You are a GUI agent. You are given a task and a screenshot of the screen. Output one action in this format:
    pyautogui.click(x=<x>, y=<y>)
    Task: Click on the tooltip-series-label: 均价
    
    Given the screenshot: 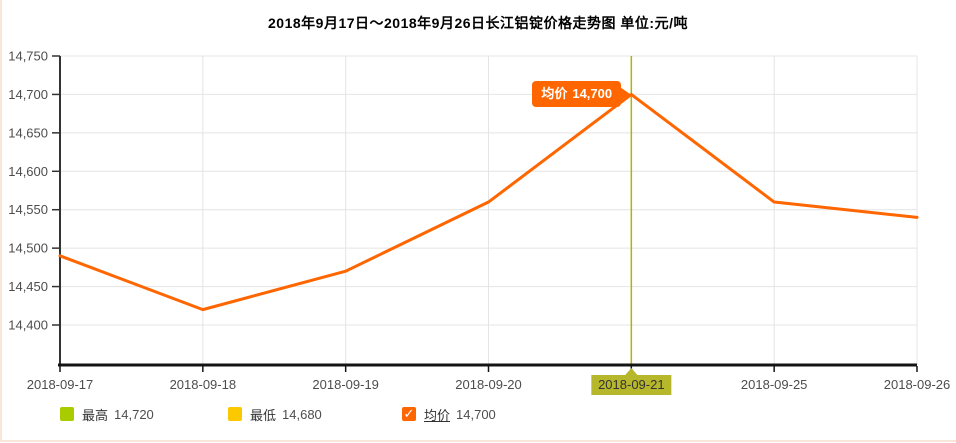 What is the action you would take?
    pyautogui.click(x=554, y=94)
    